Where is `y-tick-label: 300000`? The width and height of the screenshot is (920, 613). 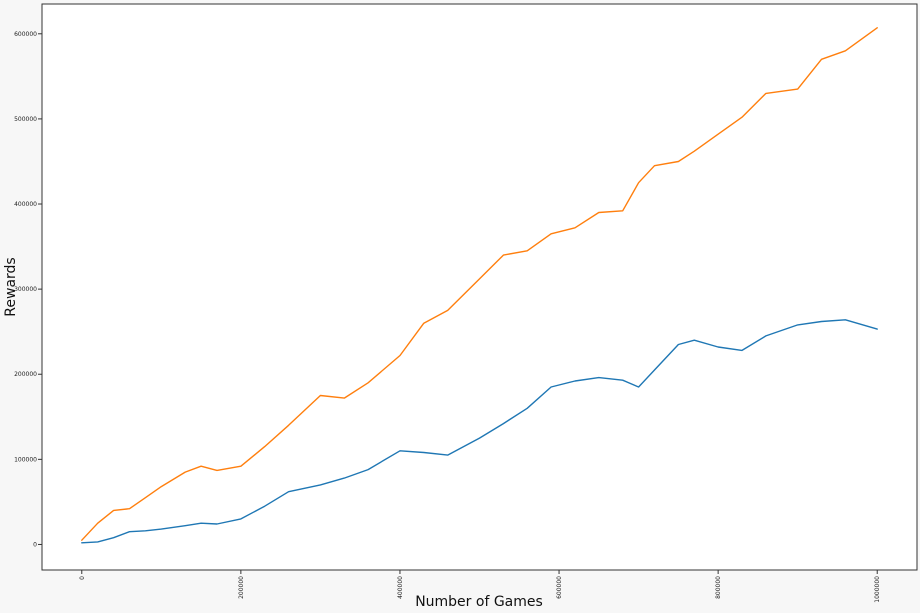
y-tick-label: 300000 is located at coordinates (25, 289).